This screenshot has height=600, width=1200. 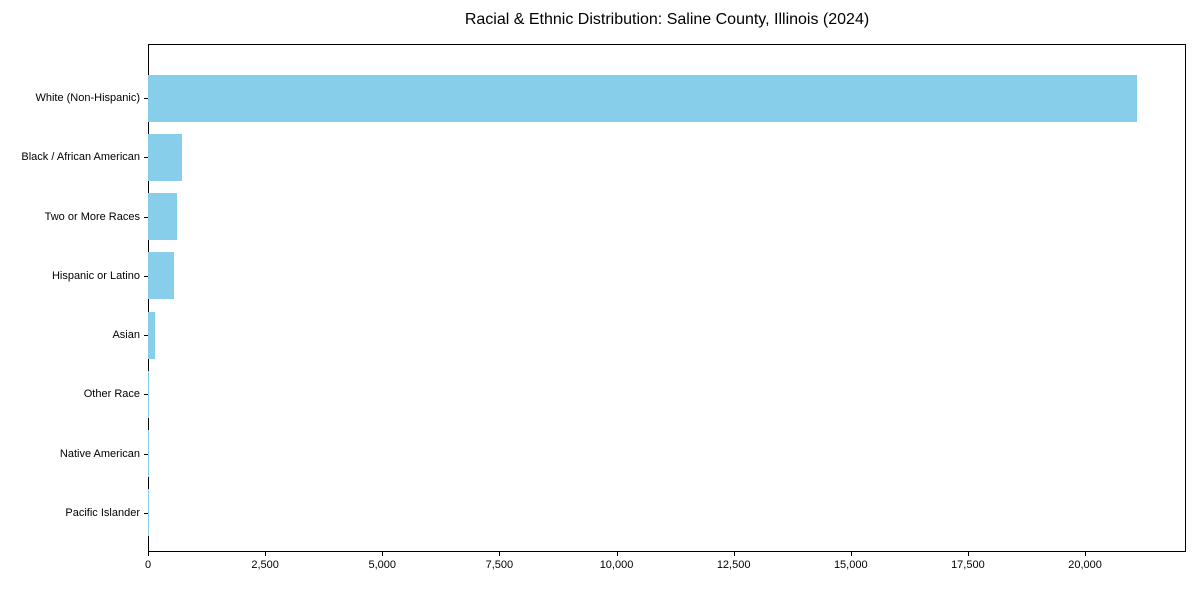 What do you see at coordinates (151, 335) in the screenshot?
I see `bar-asian` at bounding box center [151, 335].